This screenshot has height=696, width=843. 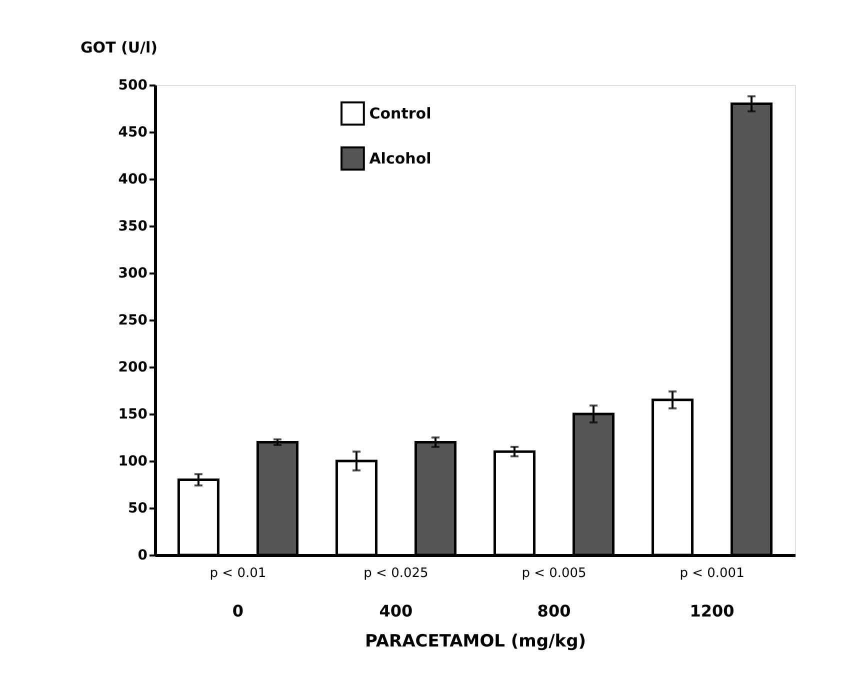 What do you see at coordinates (133, 462) in the screenshot?
I see `y-tick-label: 100` at bounding box center [133, 462].